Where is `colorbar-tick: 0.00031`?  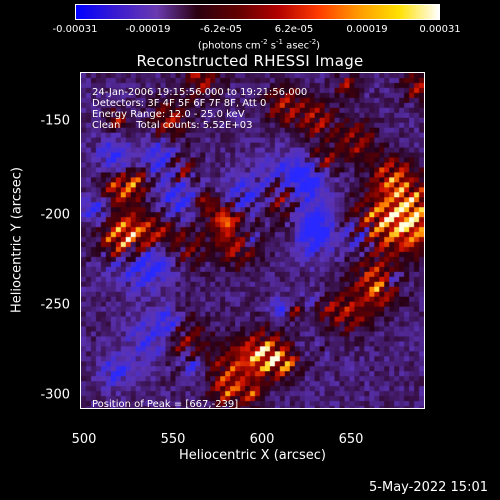
colorbar-tick: 0.00031 is located at coordinates (440, 29).